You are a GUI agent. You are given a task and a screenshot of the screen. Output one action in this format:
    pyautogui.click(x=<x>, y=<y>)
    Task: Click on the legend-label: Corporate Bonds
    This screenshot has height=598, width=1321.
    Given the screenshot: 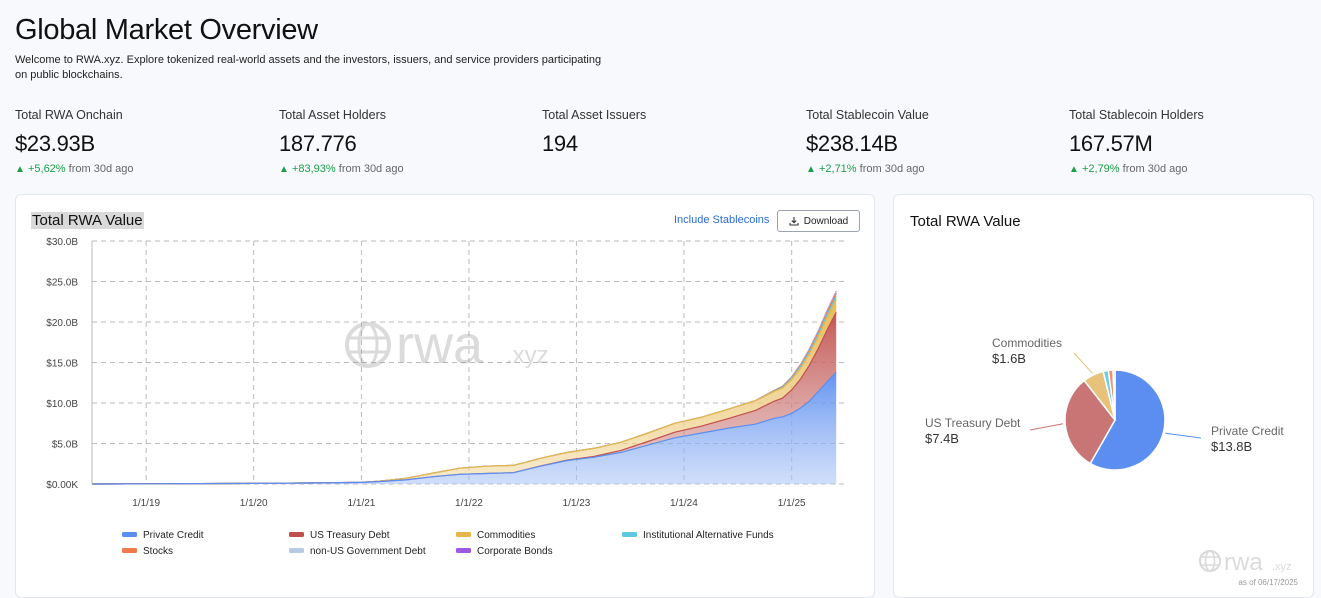 What is the action you would take?
    pyautogui.click(x=515, y=551)
    